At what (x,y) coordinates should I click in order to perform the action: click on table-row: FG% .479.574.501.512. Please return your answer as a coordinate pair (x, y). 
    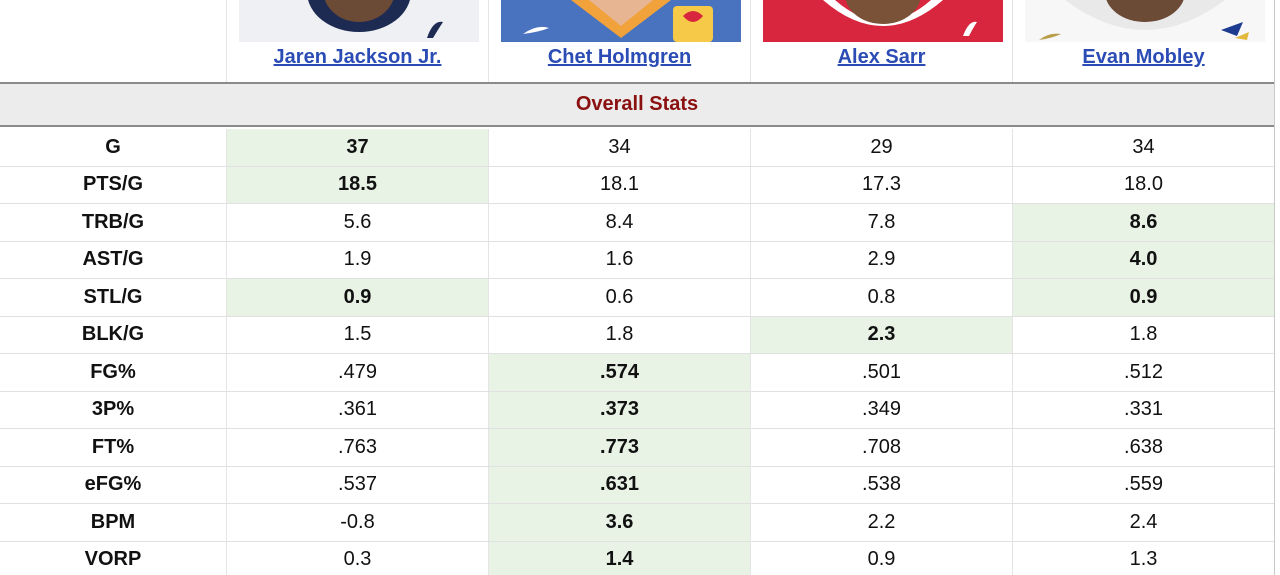
    Looking at the image, I should click on (637, 373).